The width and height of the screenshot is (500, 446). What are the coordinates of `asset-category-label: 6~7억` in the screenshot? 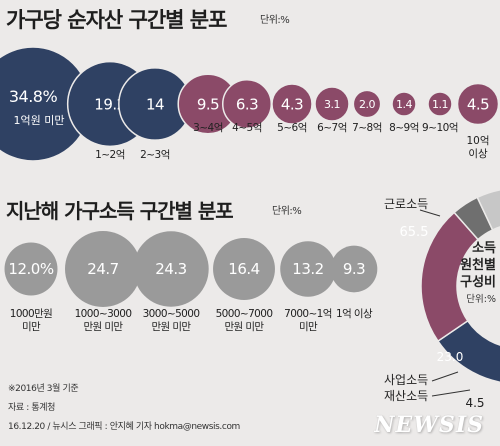 It's located at (332, 128).